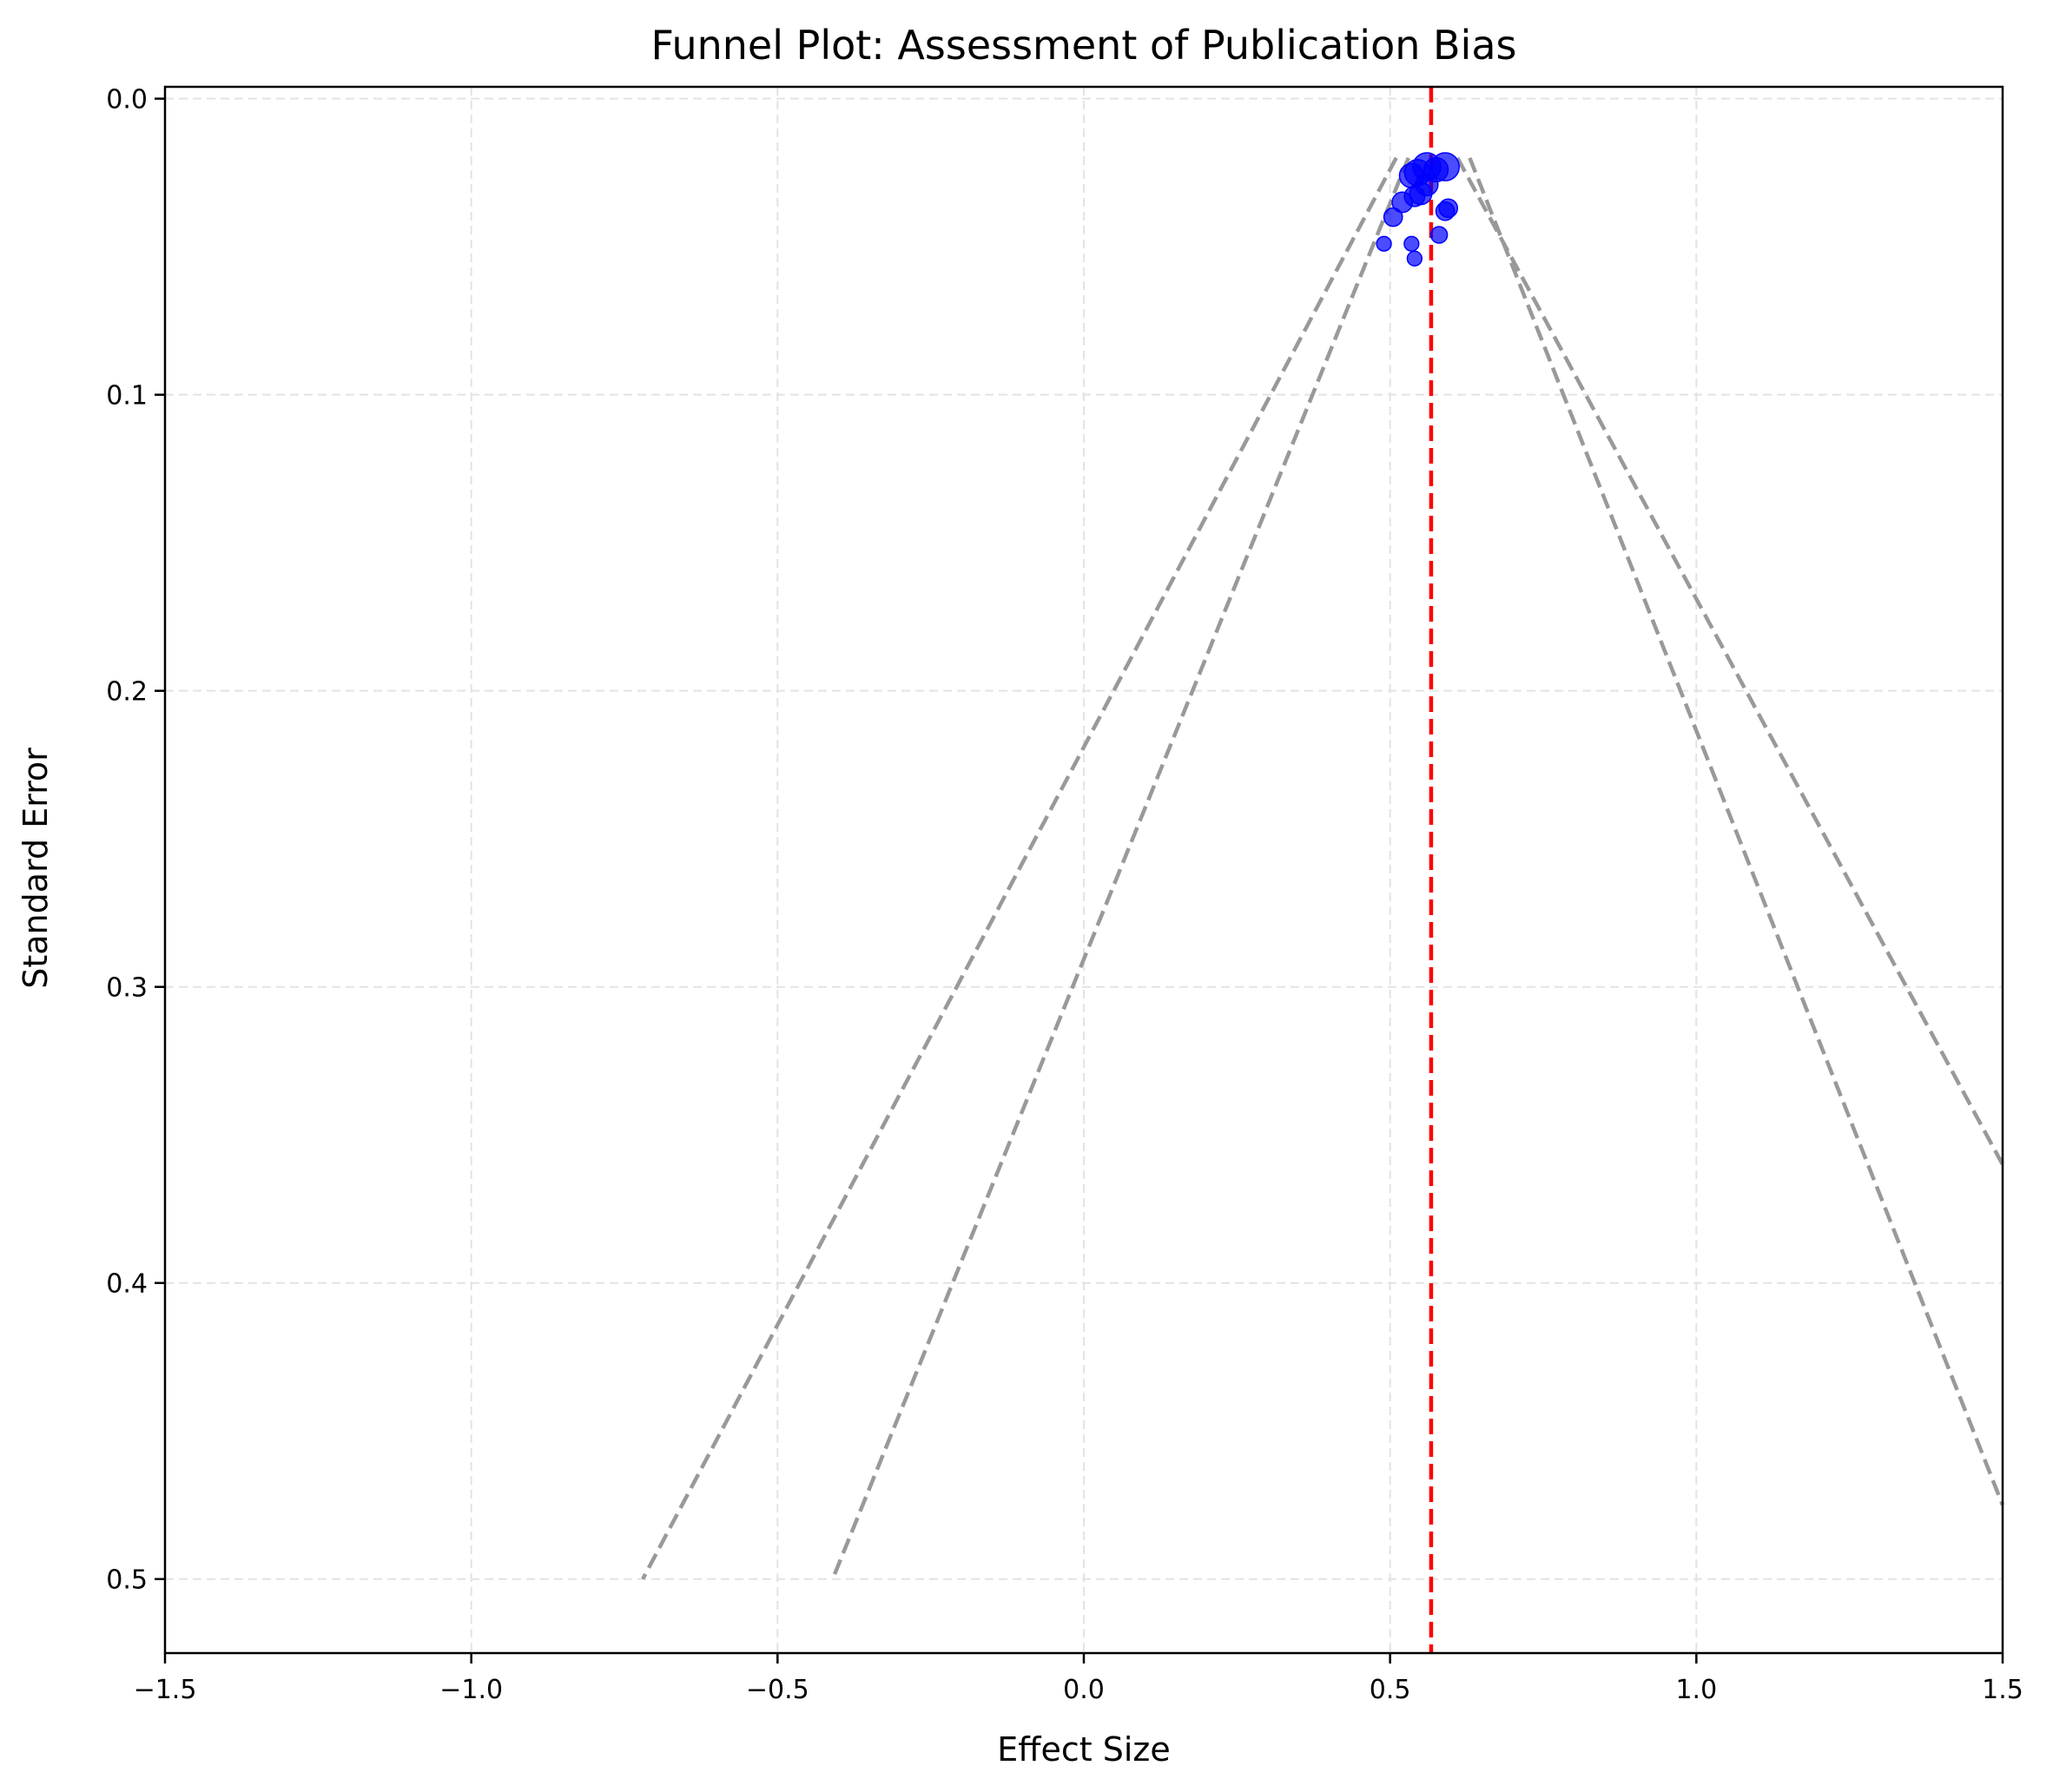  Describe the element at coordinates (135, 840) in the screenshot. I see `y-axis-ticks: 0.0 0.1 0.2 0.3 0.4 0.5` at that location.